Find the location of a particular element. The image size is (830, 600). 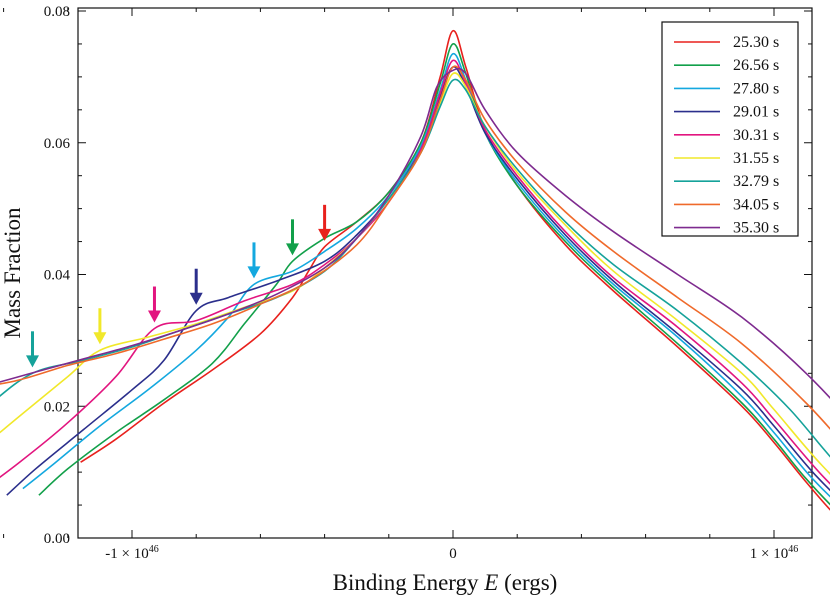

x-axis-title: Binding Energy E (ergs) is located at coordinates (445, 582).